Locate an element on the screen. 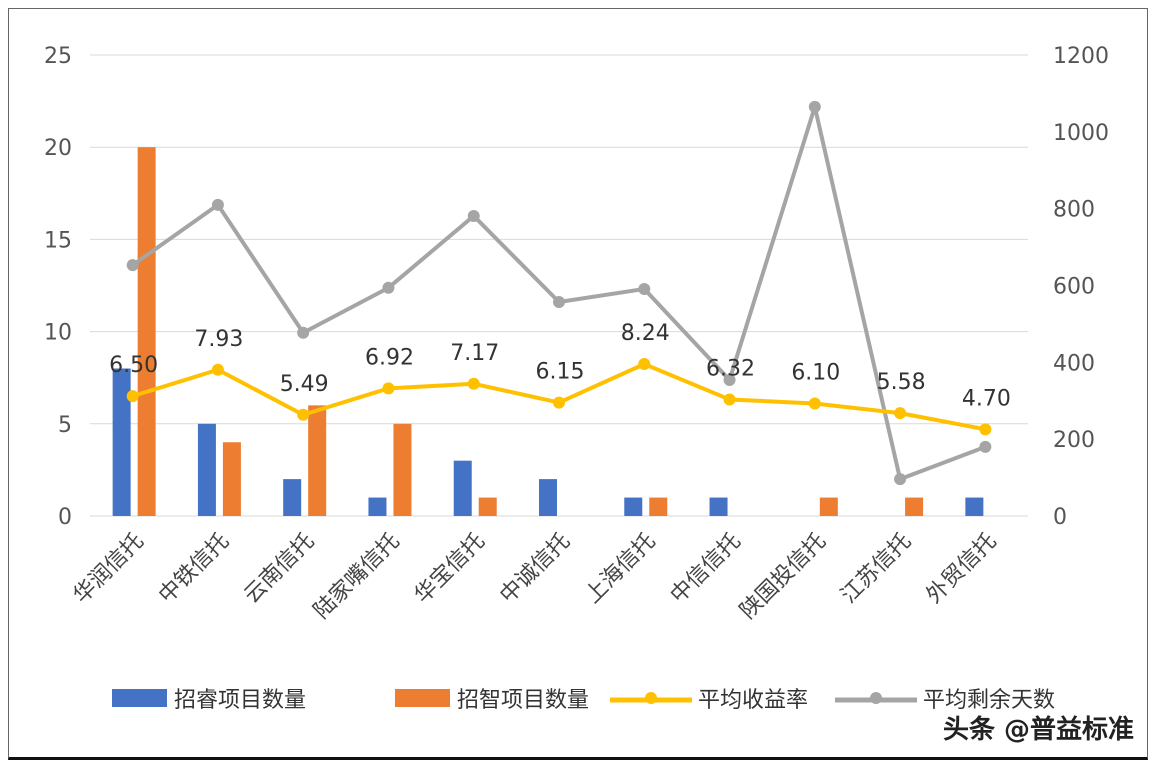  category-label: 陕国投信托 is located at coordinates (783, 576).